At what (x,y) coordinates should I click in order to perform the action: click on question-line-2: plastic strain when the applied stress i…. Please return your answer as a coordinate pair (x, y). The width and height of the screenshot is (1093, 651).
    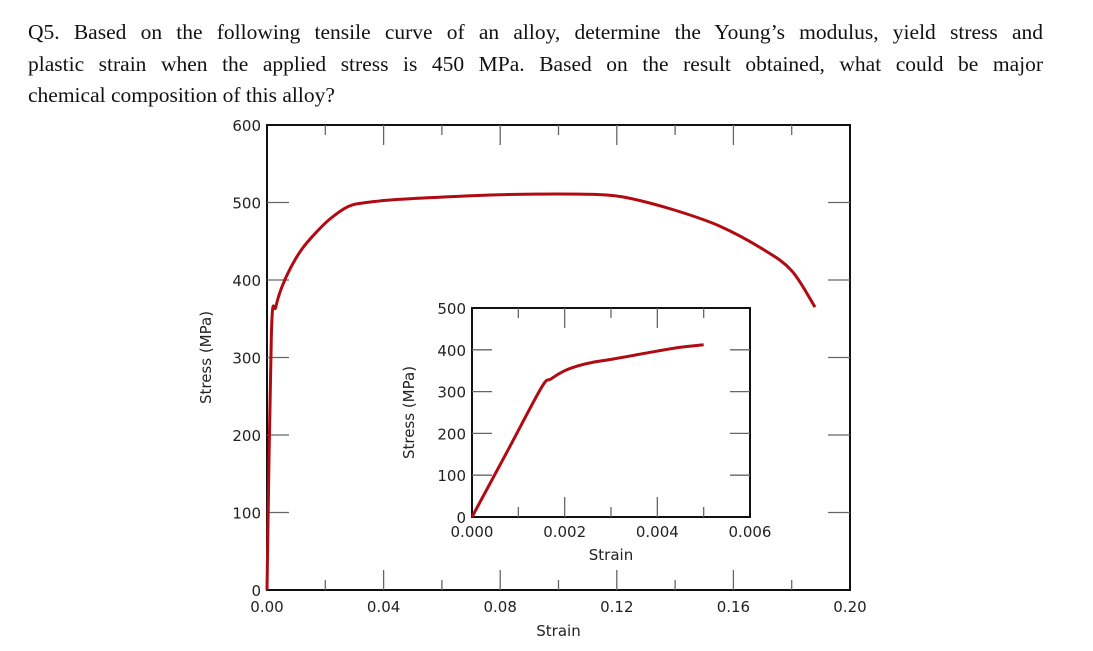
    Looking at the image, I should click on (535, 63).